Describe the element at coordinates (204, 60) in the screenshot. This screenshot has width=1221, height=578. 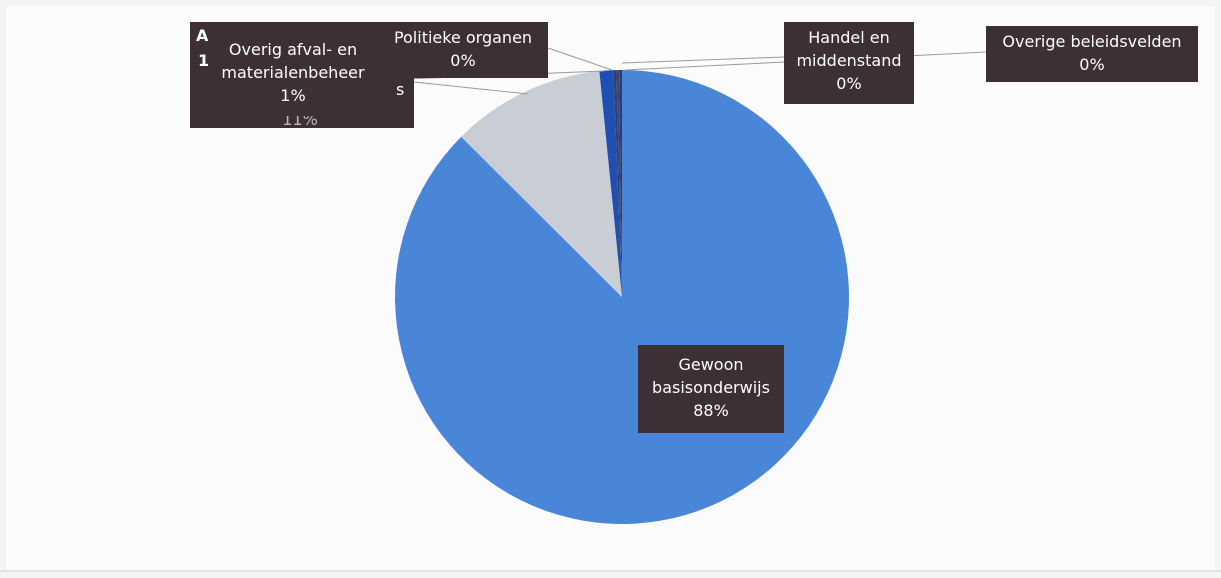
I see `afval-fragment-1: 1` at that location.